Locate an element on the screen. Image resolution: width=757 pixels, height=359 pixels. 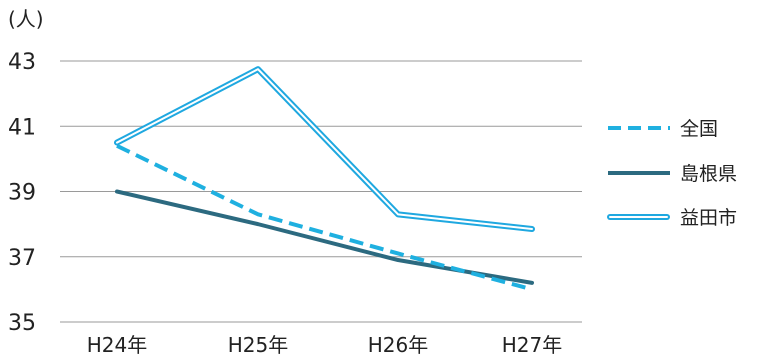
x-tick-label: H24年 is located at coordinates (117, 345).